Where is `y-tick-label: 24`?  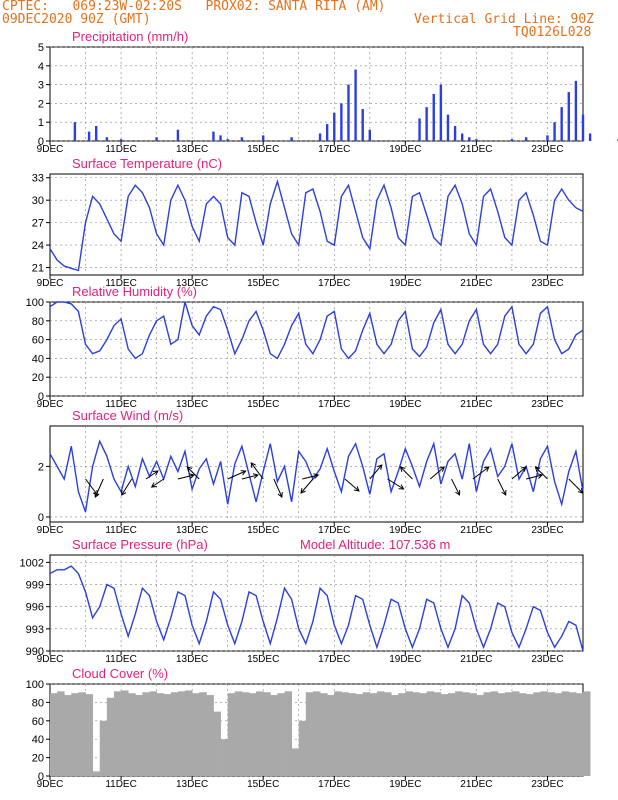
y-tick-label: 24 is located at coordinates (38, 246).